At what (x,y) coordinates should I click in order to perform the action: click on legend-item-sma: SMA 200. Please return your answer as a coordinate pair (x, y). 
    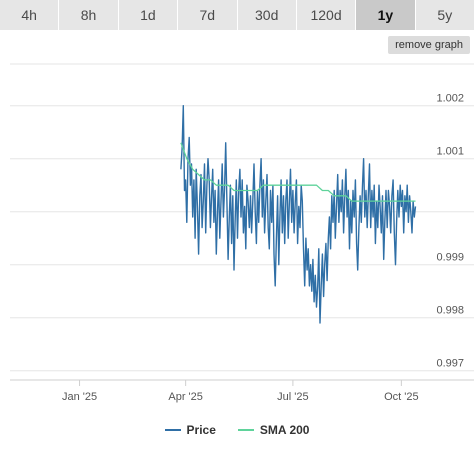
    Looking at the image, I should click on (273, 430).